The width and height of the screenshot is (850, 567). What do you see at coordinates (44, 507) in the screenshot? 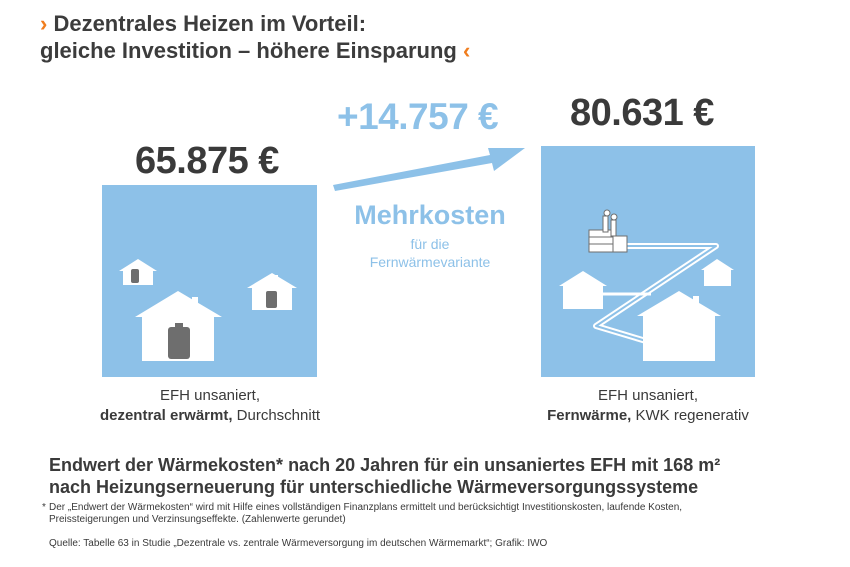
I see `footnote-star: *` at bounding box center [44, 507].